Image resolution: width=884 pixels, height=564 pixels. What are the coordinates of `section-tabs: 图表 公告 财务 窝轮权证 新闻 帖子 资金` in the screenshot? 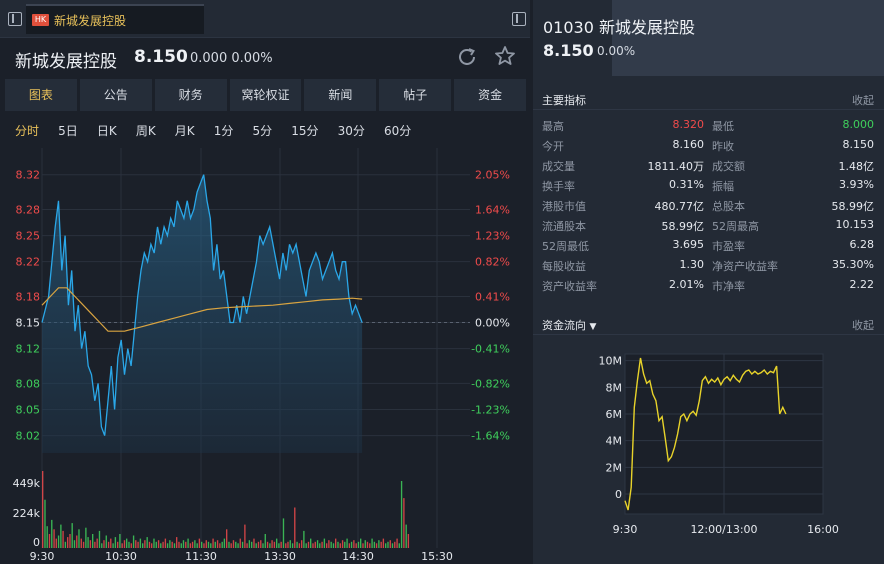 It's located at (266, 95).